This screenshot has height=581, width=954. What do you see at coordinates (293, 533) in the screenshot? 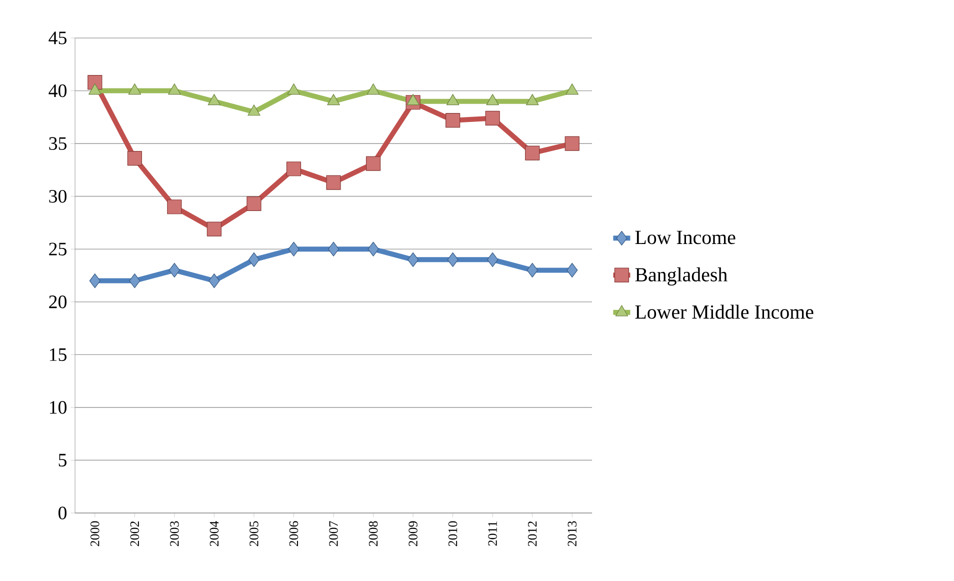
I see `x-tick-label: 2006` at bounding box center [293, 533].